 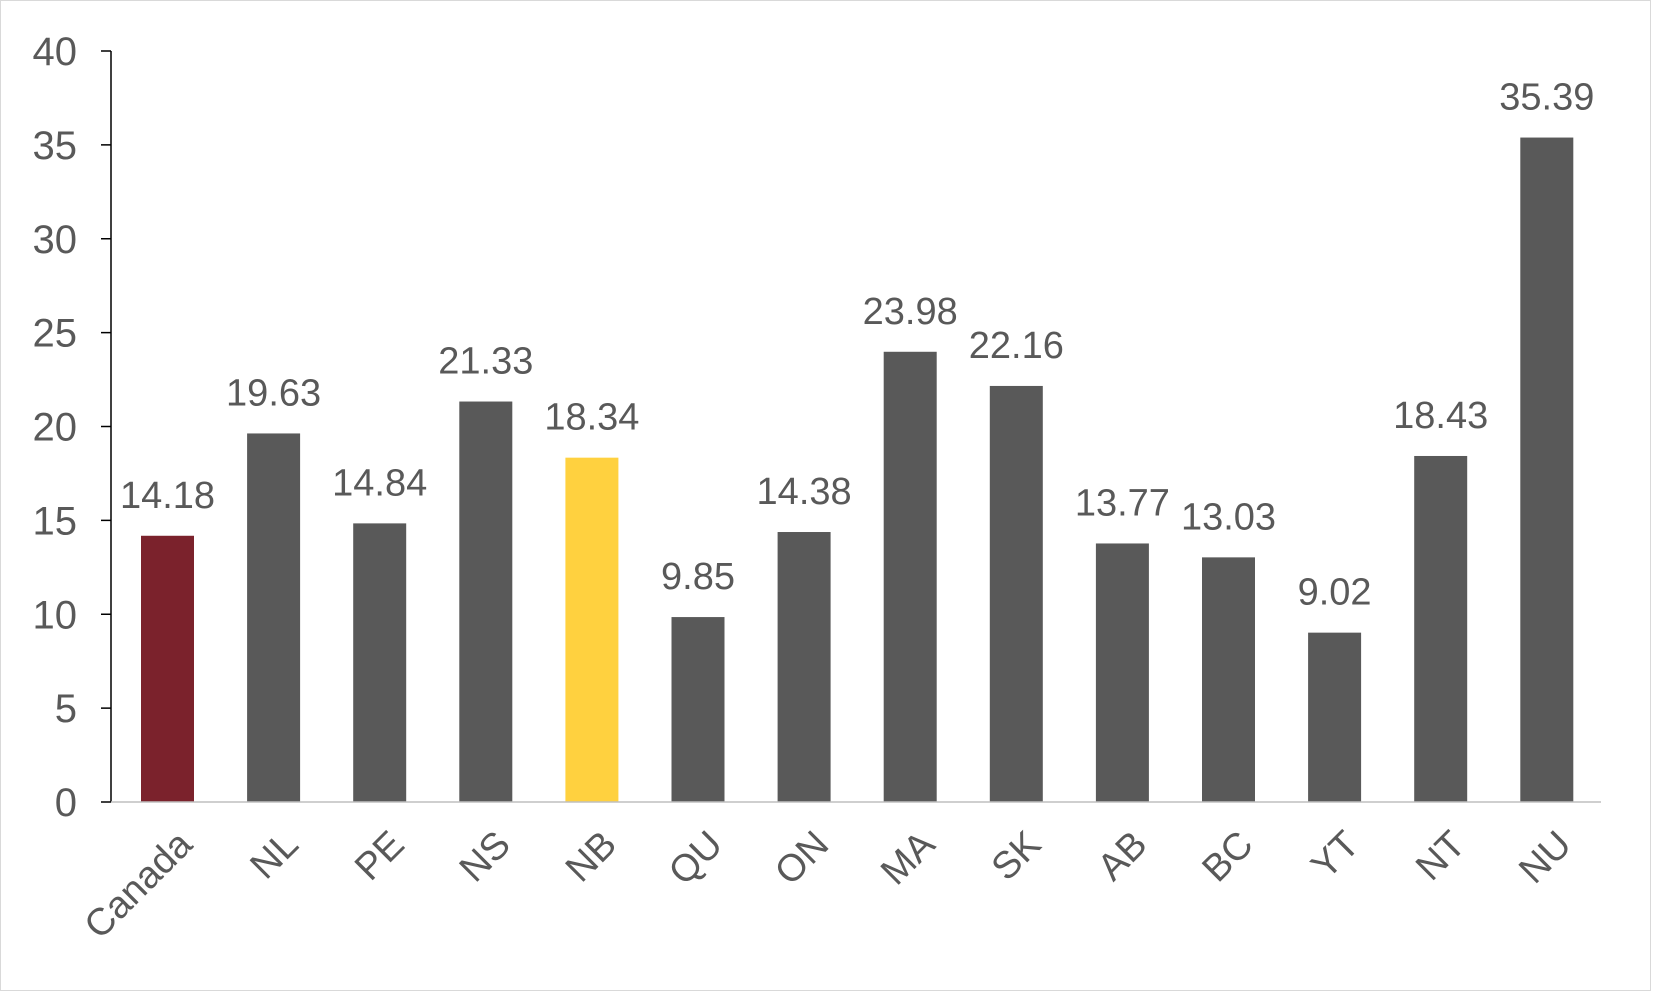 I want to click on bar-ma, so click(x=910, y=576).